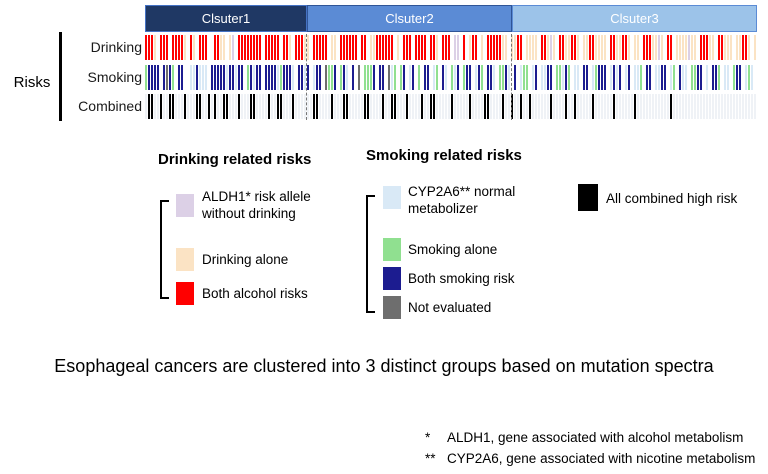  Describe the element at coordinates (450, 307) in the screenshot. I see `not-evaluated-label: Not evaluated` at that location.